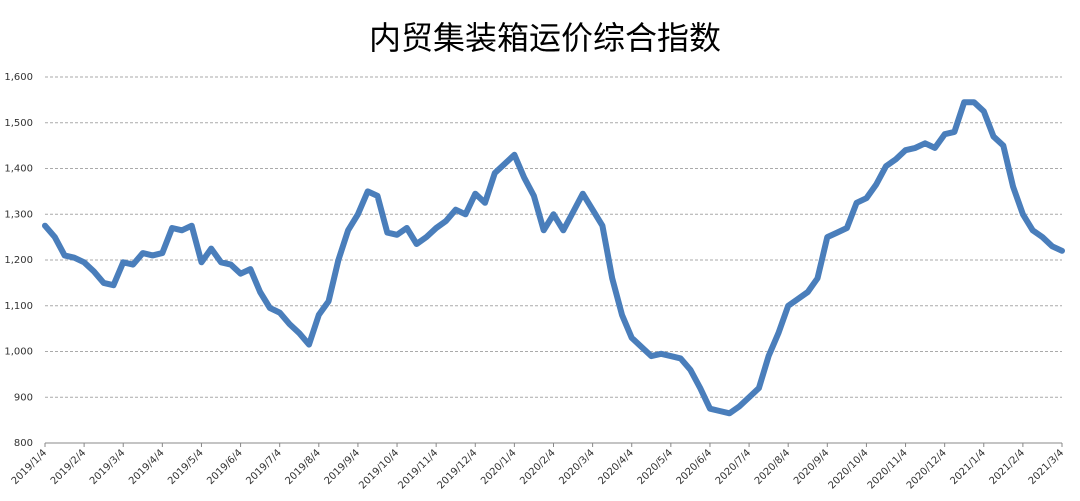  I want to click on x-tick-label: 2020/10/4, so click(849, 469).